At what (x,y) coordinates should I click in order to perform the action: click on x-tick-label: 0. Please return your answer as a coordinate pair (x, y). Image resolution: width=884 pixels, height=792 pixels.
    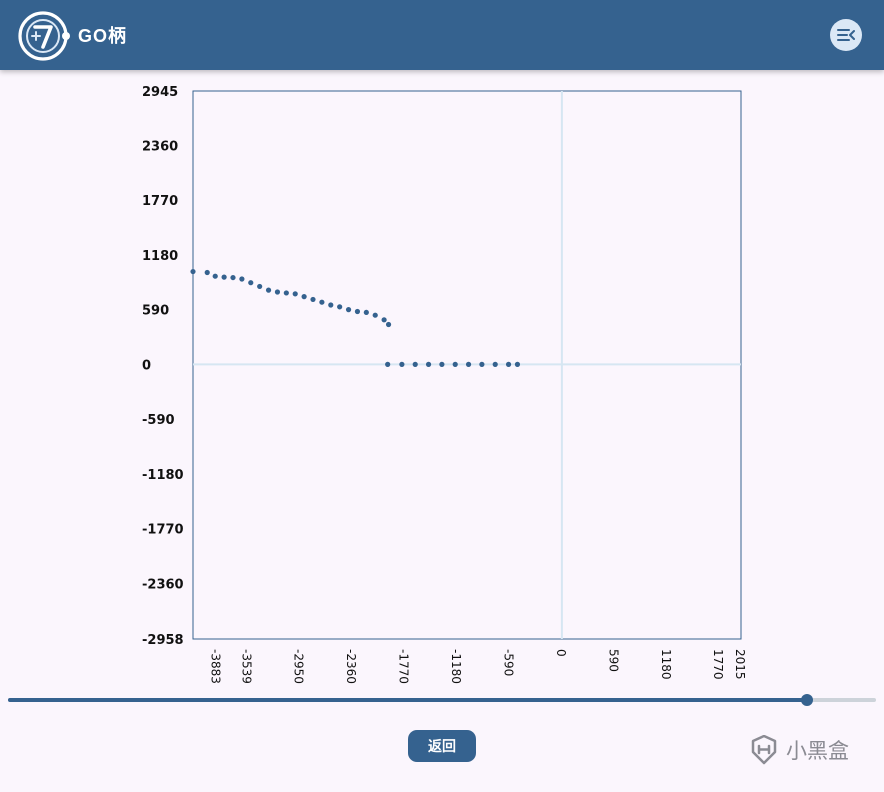
    Looking at the image, I should click on (561, 653).